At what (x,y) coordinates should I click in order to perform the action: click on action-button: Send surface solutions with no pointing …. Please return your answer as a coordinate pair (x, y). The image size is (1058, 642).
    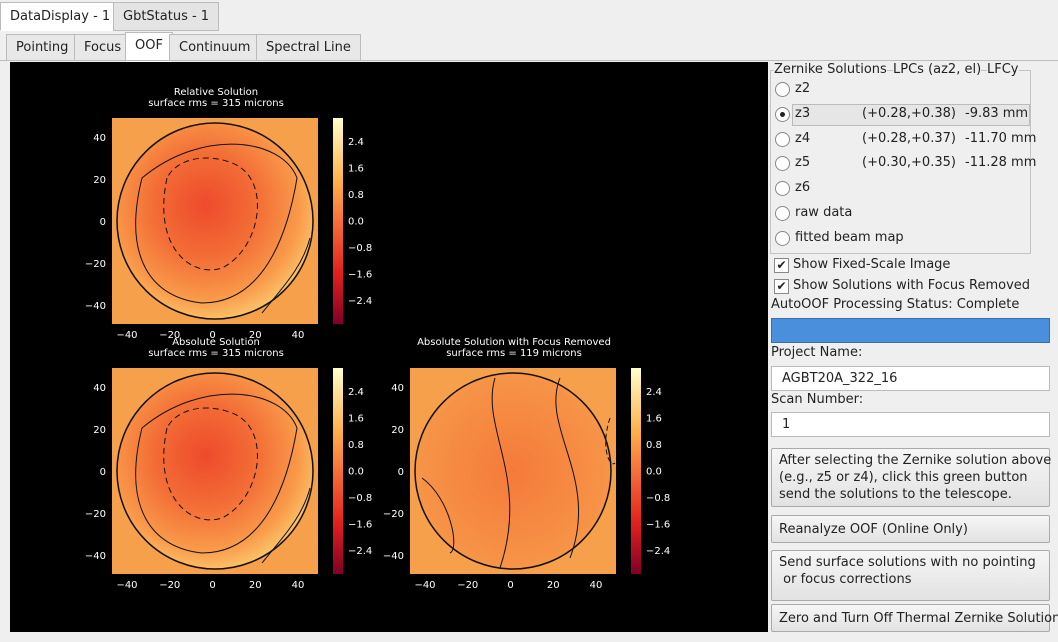
    Looking at the image, I should click on (910, 575).